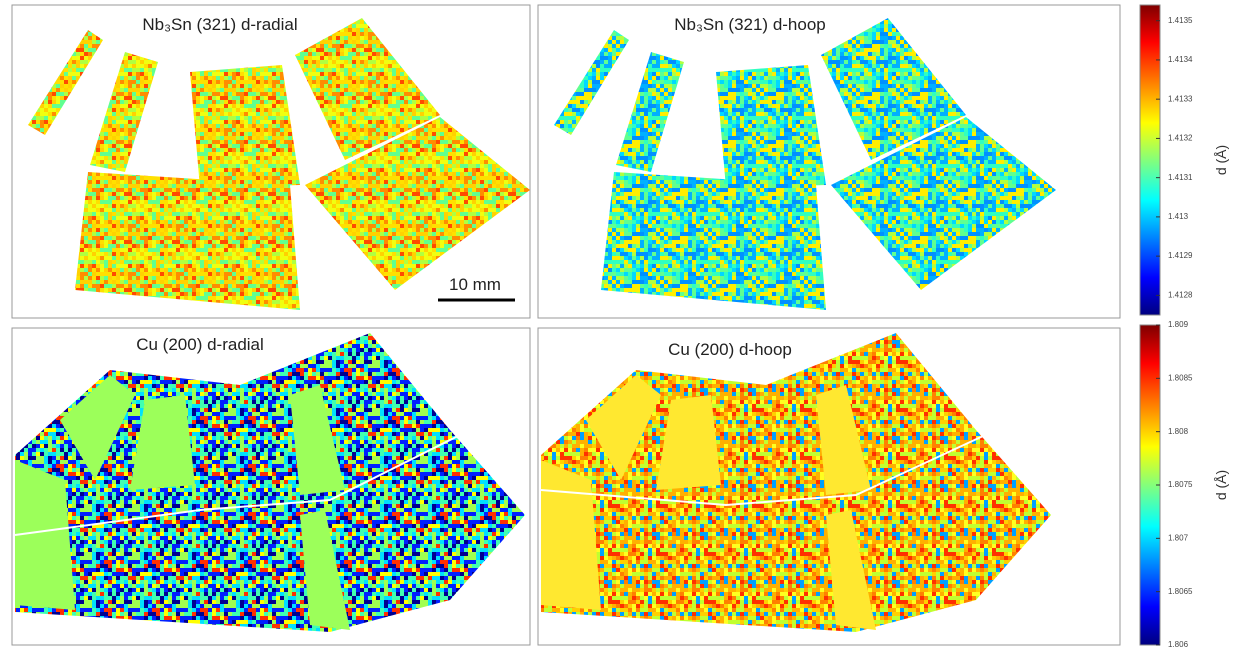  Describe the element at coordinates (200, 344) in the screenshot. I see `panel-title: Cu (200) d-radial` at that location.